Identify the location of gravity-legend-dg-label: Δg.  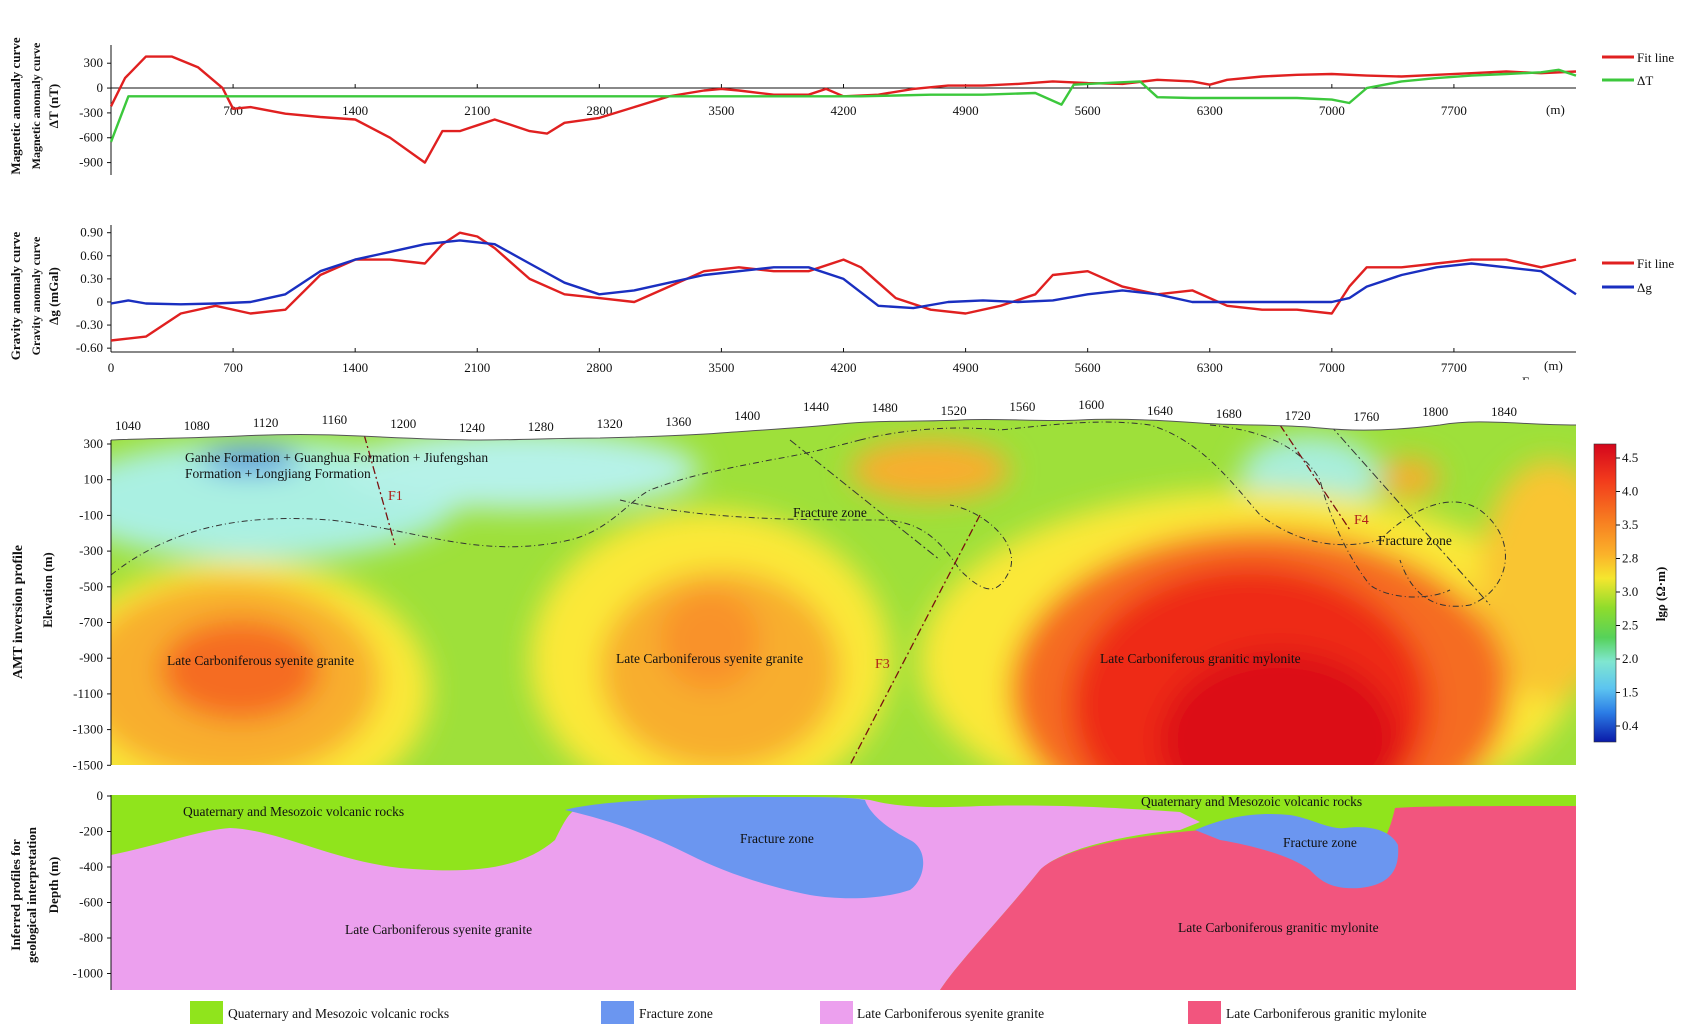
(1644, 287).